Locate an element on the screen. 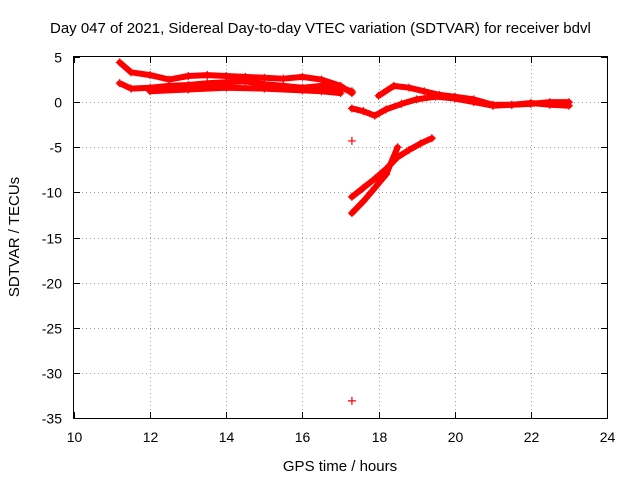 This screenshot has height=480, width=640. y-tick-label: -25 is located at coordinates (52, 329).